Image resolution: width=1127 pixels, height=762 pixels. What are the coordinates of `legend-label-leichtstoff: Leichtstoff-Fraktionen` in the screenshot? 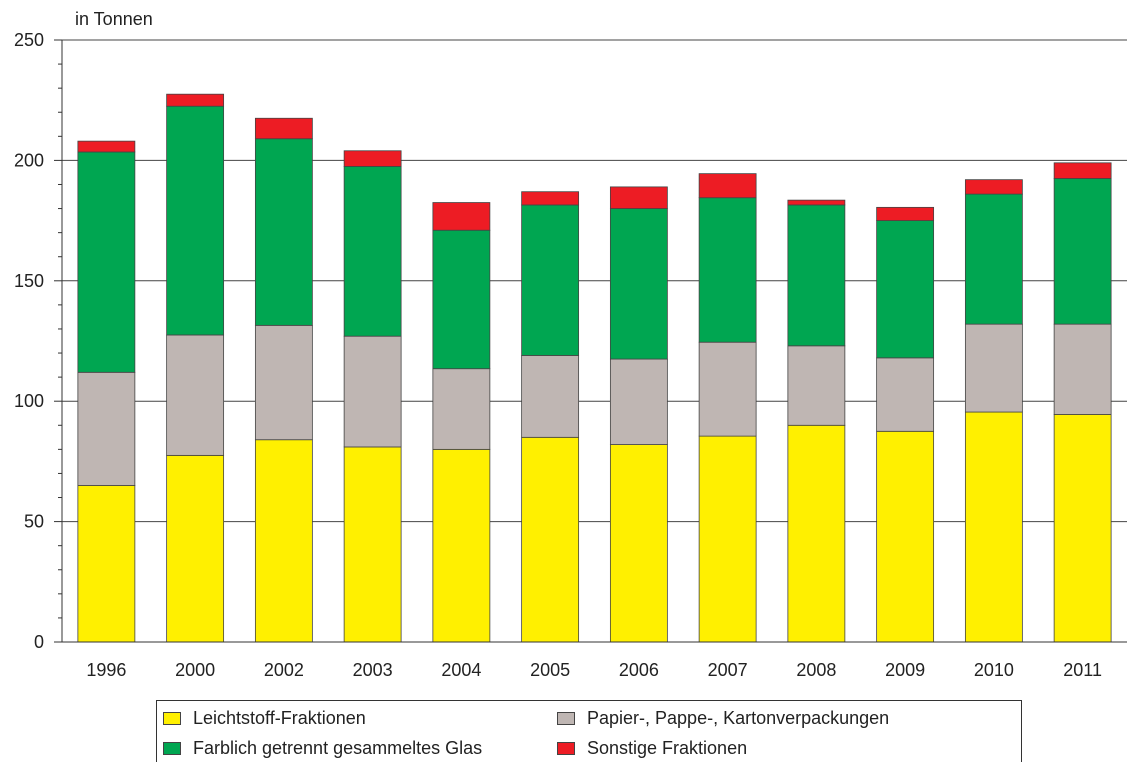 It's located at (279, 717).